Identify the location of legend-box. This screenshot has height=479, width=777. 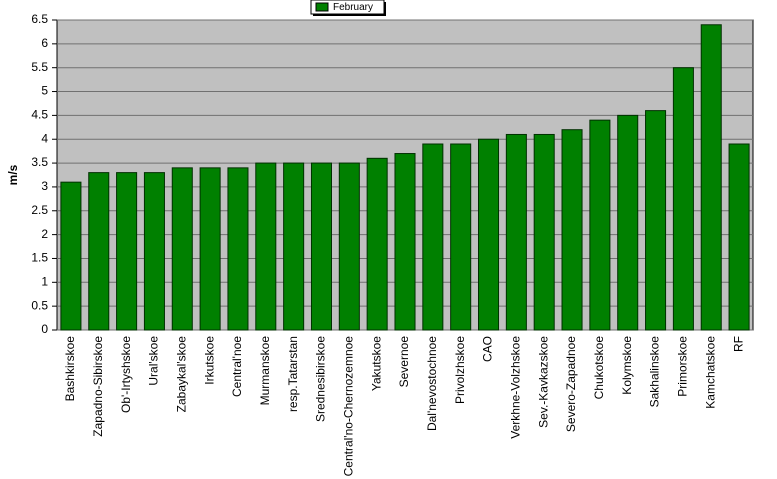
(347, 7).